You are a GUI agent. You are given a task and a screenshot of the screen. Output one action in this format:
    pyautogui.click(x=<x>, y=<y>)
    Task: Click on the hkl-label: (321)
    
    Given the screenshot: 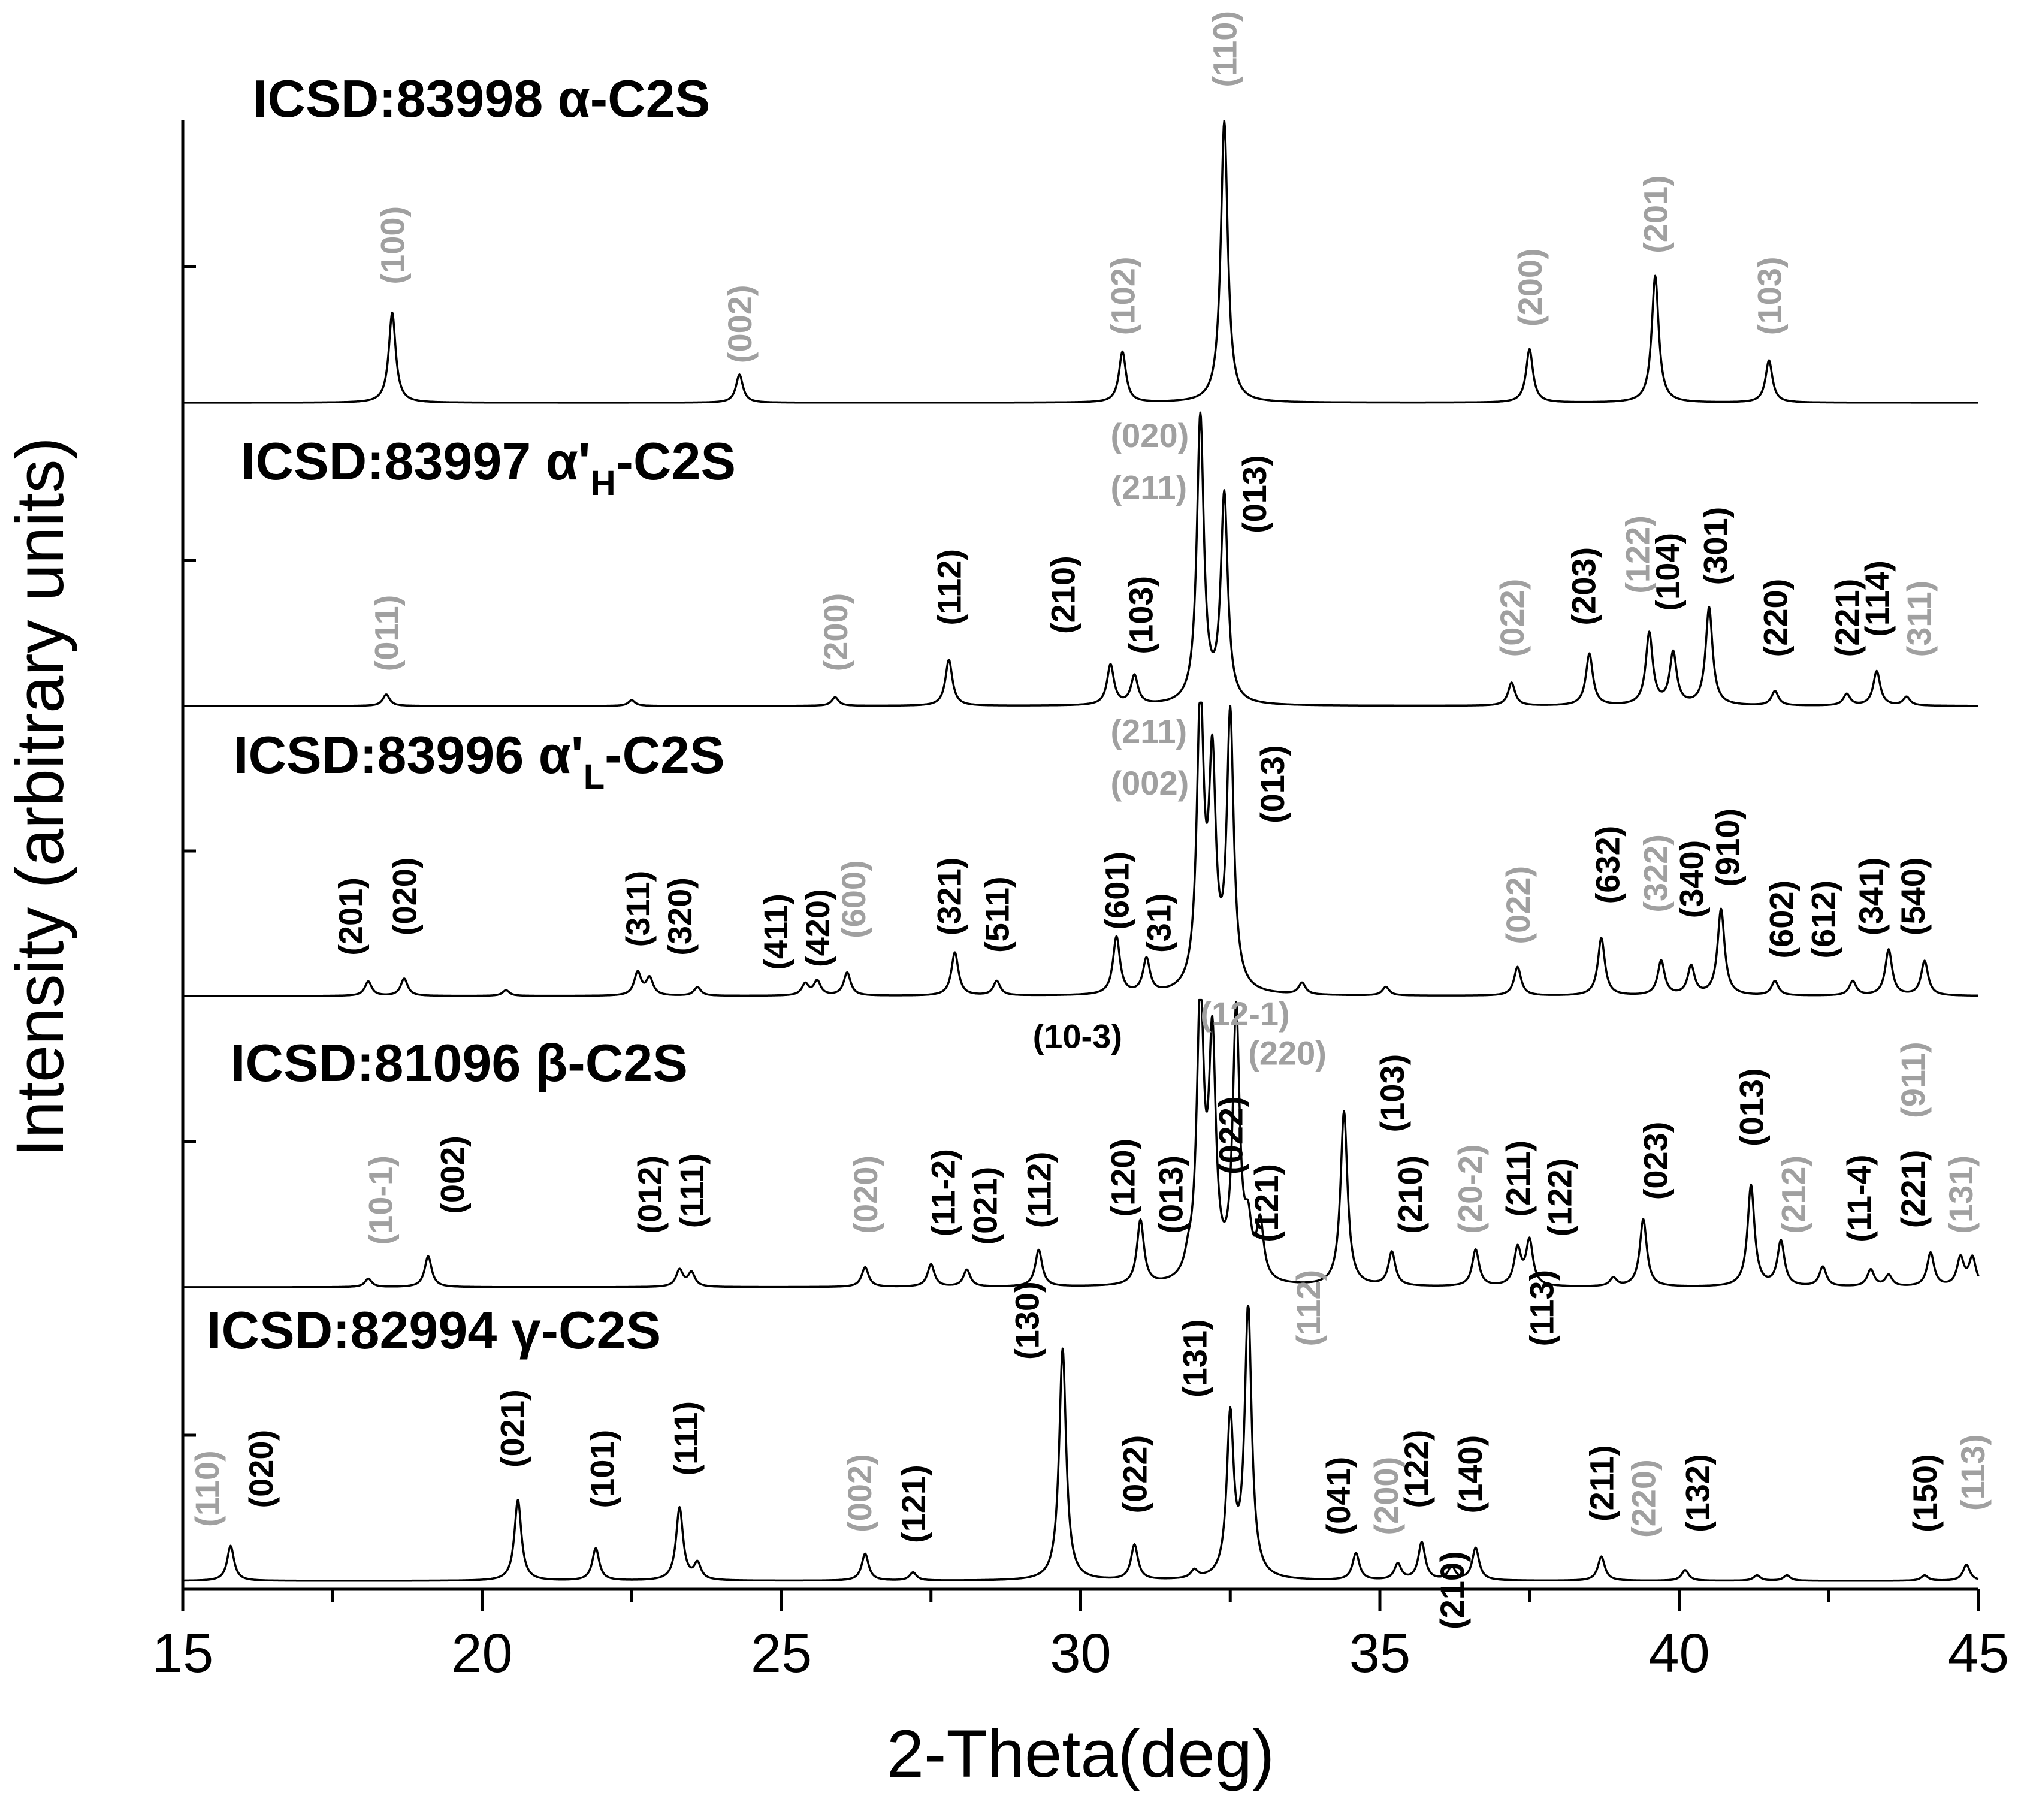 What is the action you would take?
    pyautogui.click(x=950, y=896)
    